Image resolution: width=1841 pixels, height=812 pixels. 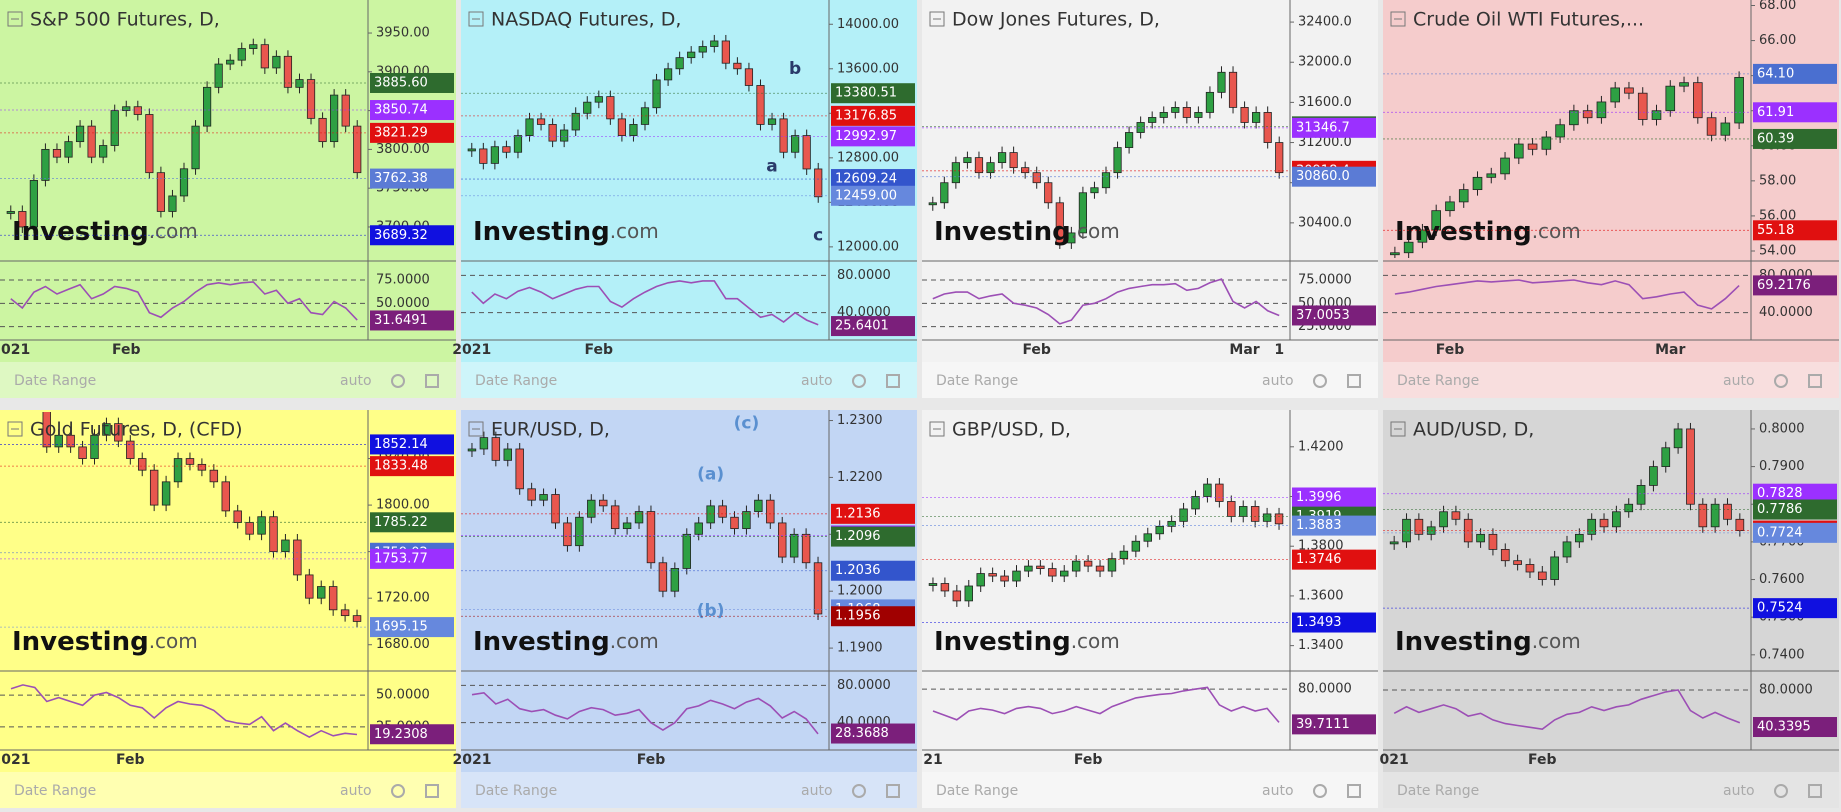 I want to click on price-badge-label: 12609.24, so click(x=866, y=179).